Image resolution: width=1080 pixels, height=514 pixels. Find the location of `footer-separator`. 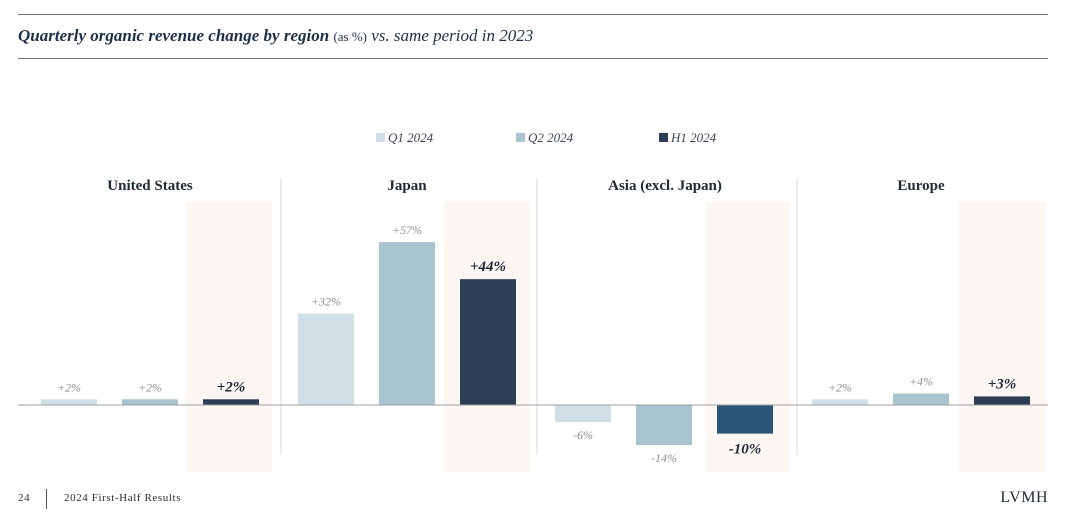

footer-separator is located at coordinates (46, 499).